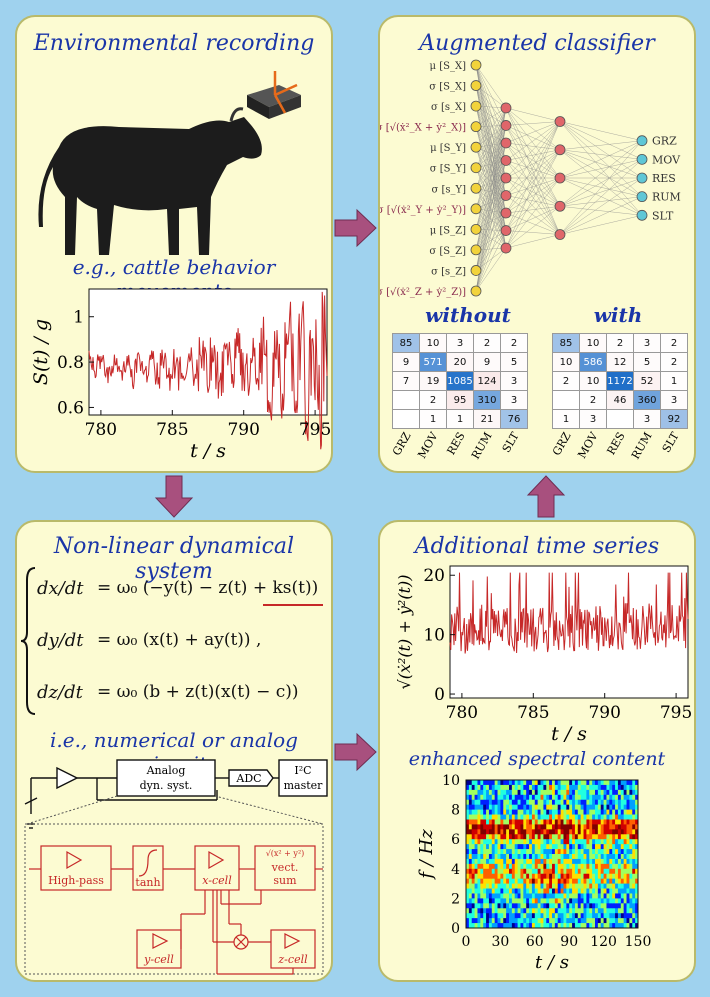  Describe the element at coordinates (663, 215) in the screenshot. I see `output-class-label: SLT` at that location.